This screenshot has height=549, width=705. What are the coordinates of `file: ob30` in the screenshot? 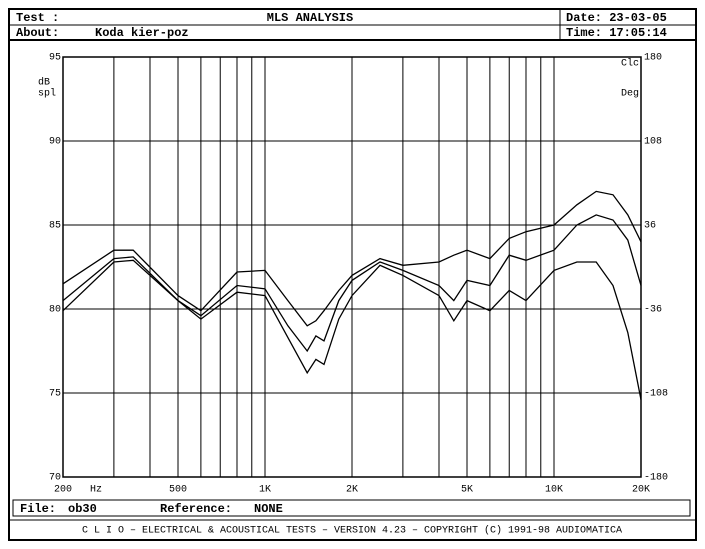 It's located at (82, 509).